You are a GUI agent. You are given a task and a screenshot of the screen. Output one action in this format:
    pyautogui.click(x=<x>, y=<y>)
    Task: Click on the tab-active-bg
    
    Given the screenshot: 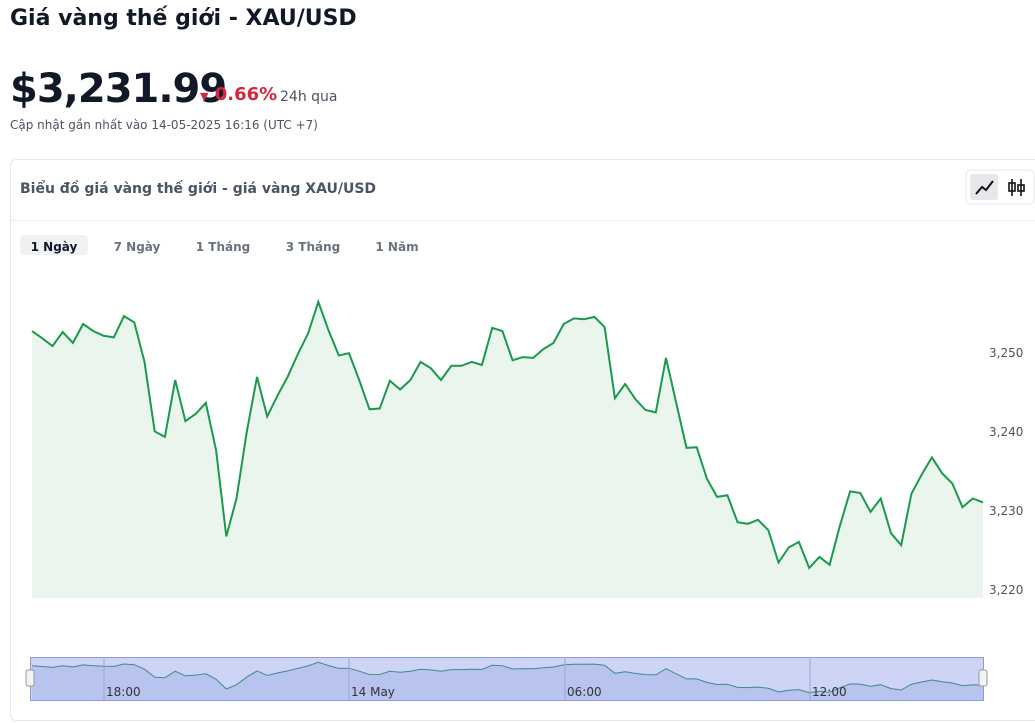 What is the action you would take?
    pyautogui.click(x=54, y=245)
    